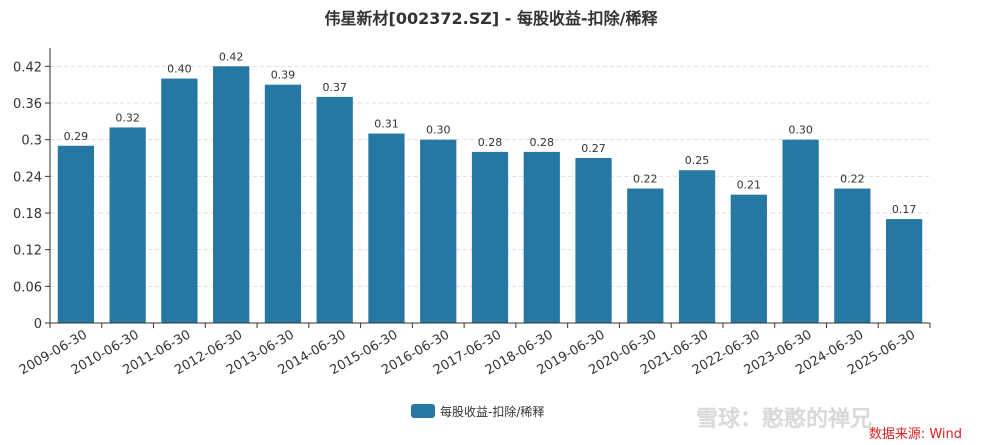 This screenshot has width=983, height=445. Describe the element at coordinates (423, 411) in the screenshot. I see `legend-swatch` at that location.